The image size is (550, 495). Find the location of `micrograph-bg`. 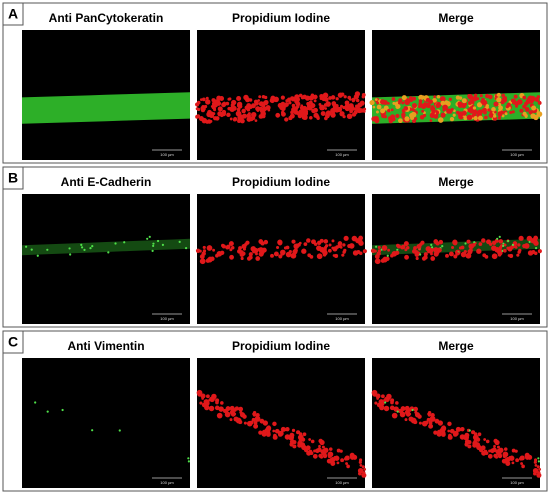

micrograph-bg is located at coordinates (281, 259).